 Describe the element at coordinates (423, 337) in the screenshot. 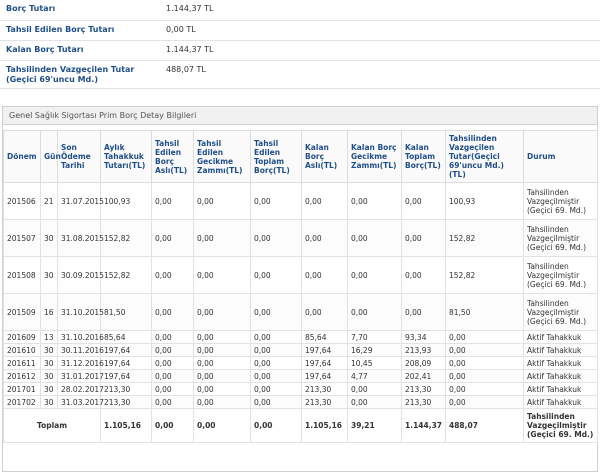

I see `cell-remaining-total: 93,34` at that location.